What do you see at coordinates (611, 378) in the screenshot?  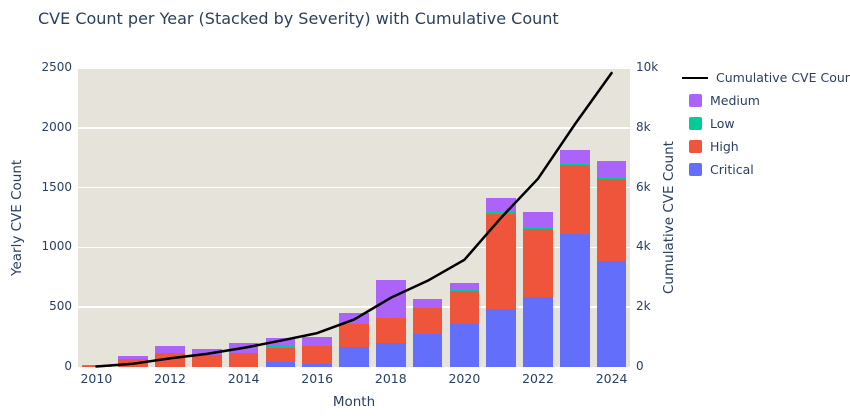 I see `x-axis-tick: 2024` at bounding box center [611, 378].